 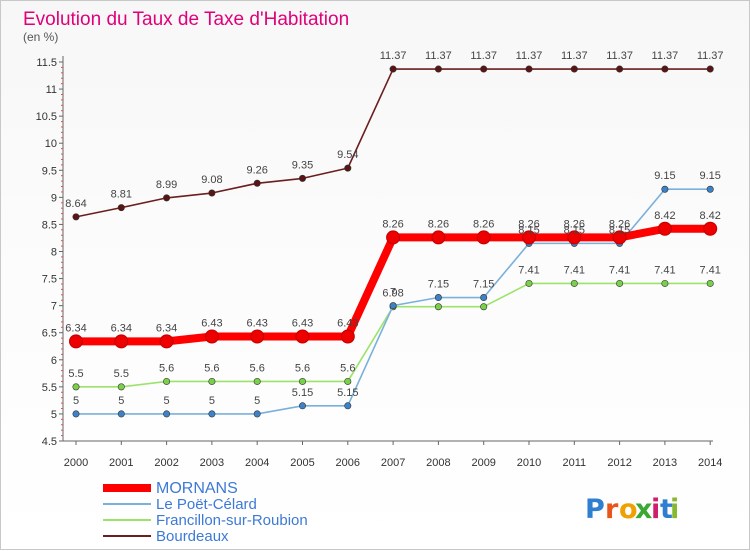 I want to click on y-tick-label: 7.5, so click(x=49, y=280).